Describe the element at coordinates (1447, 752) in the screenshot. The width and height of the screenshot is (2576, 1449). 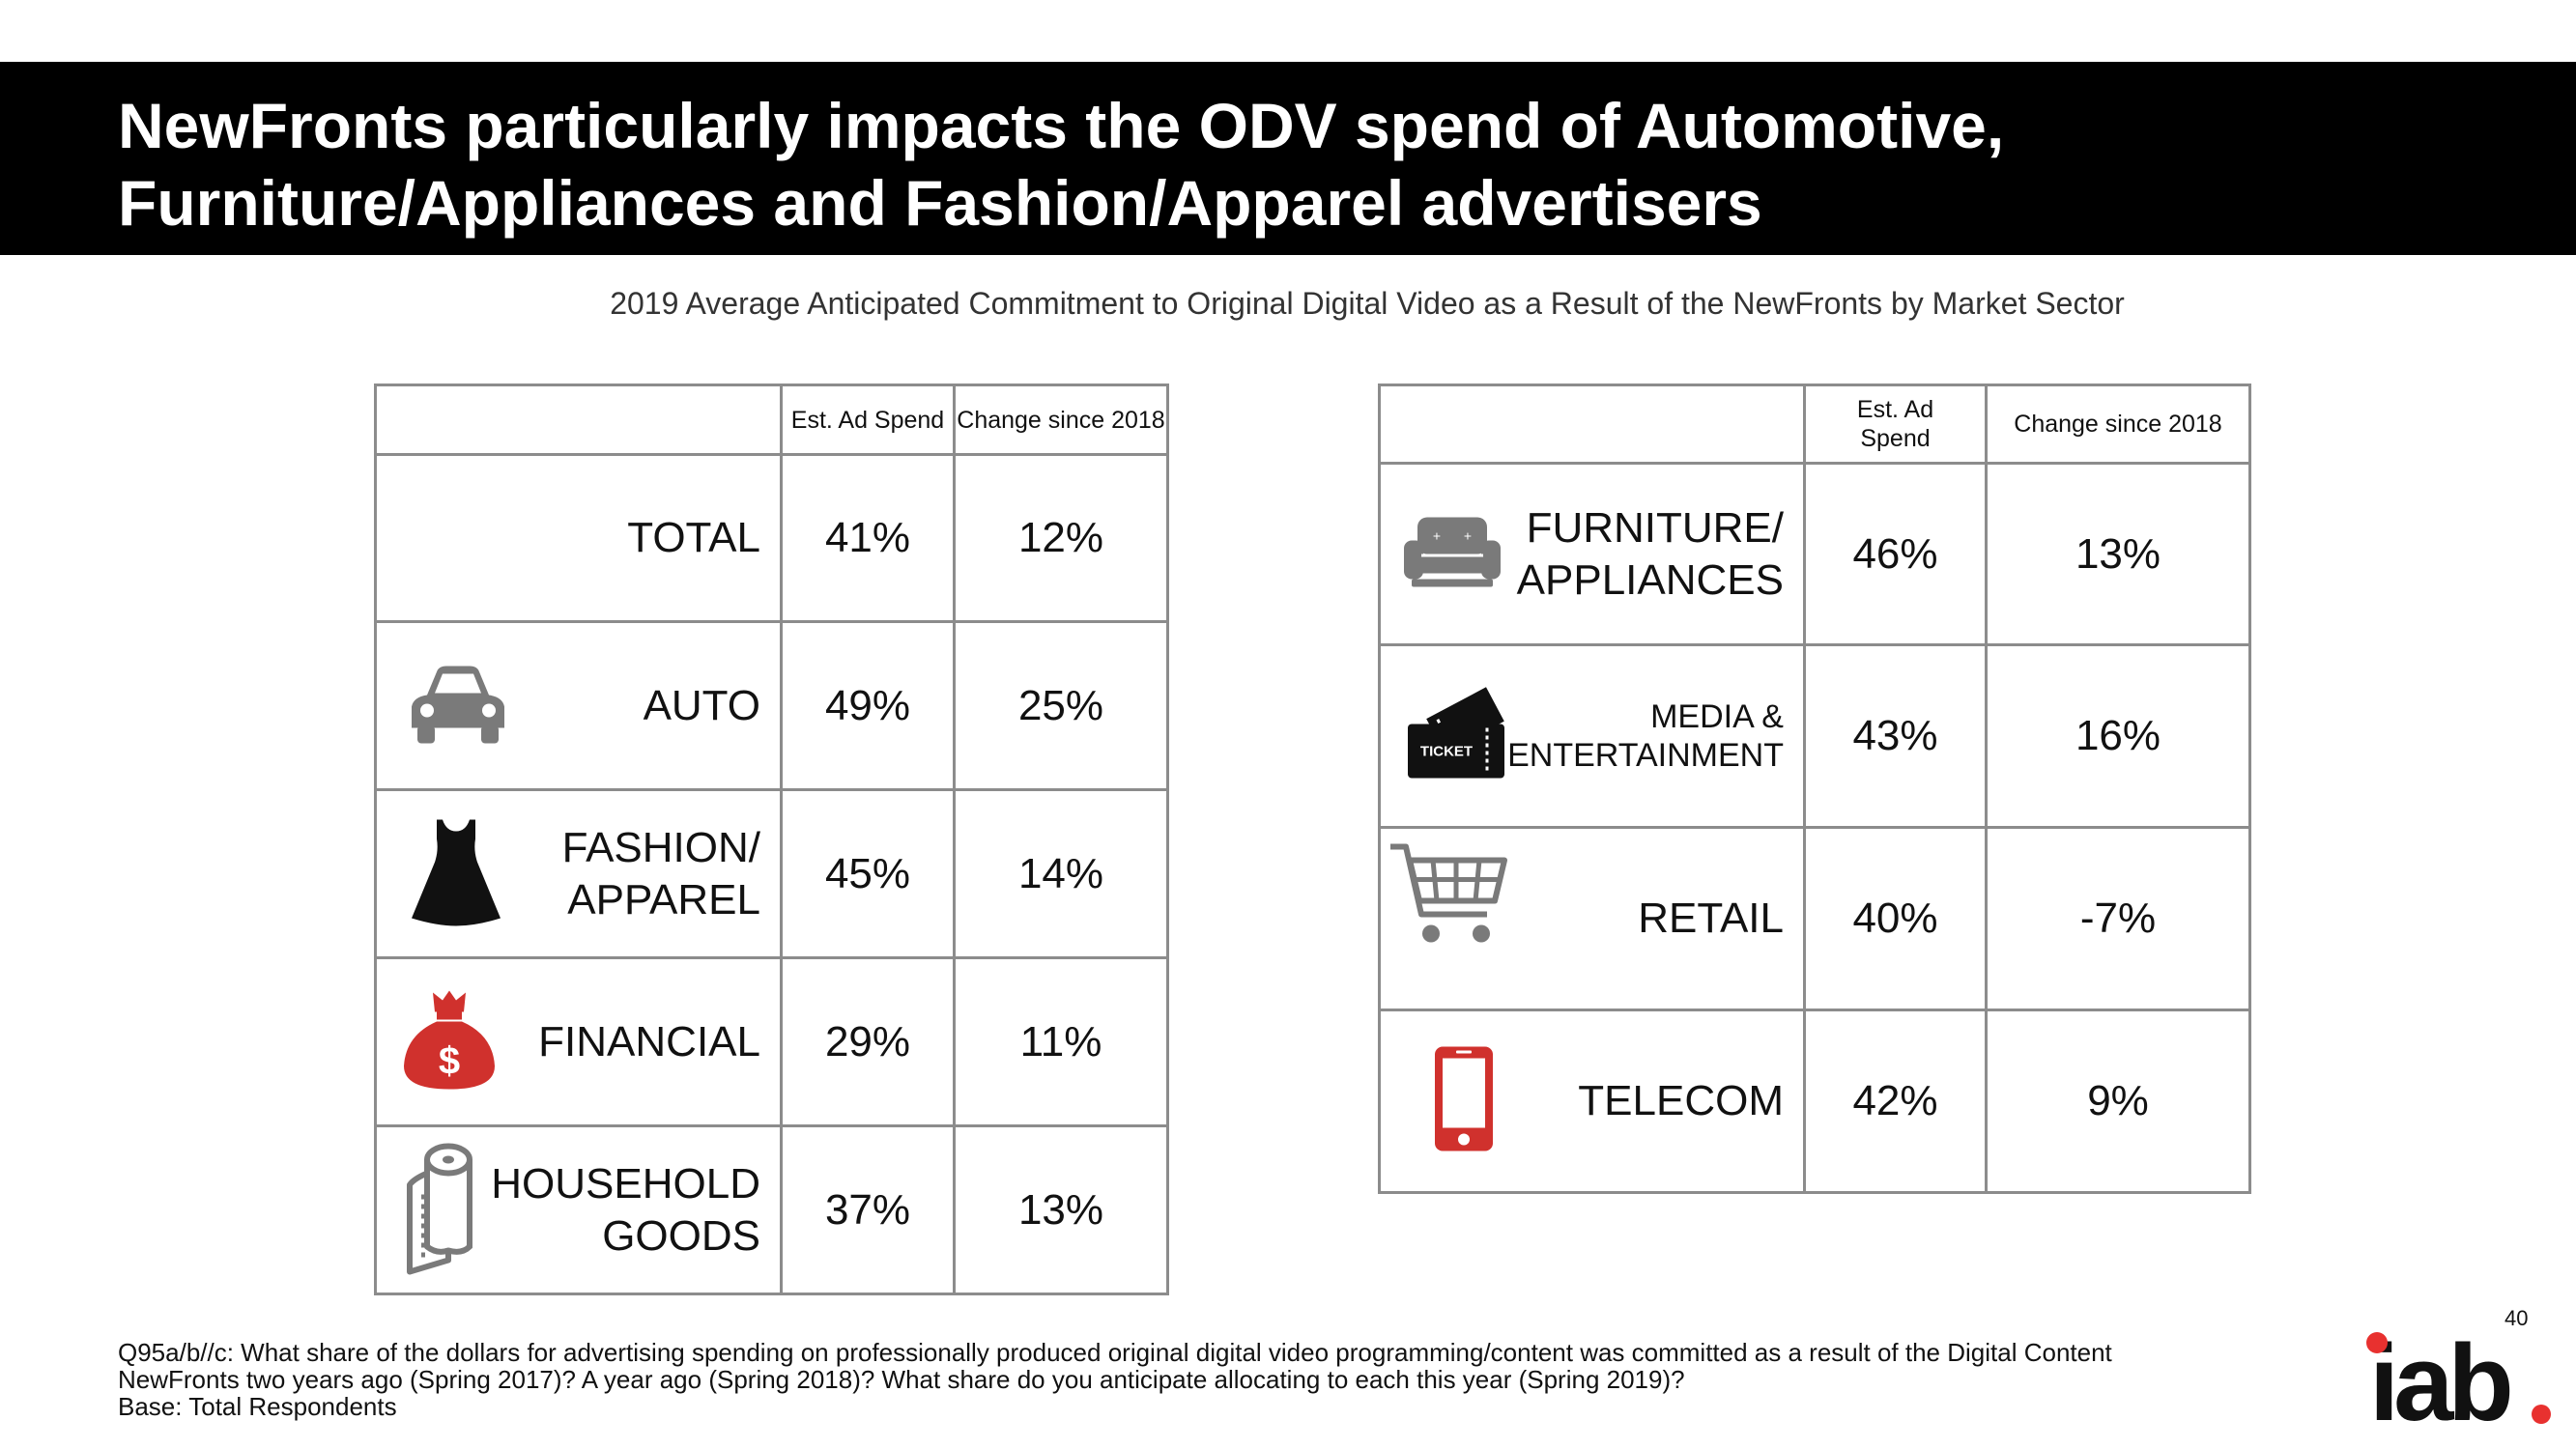
I see `ticket-icon-text: TICKET` at that location.